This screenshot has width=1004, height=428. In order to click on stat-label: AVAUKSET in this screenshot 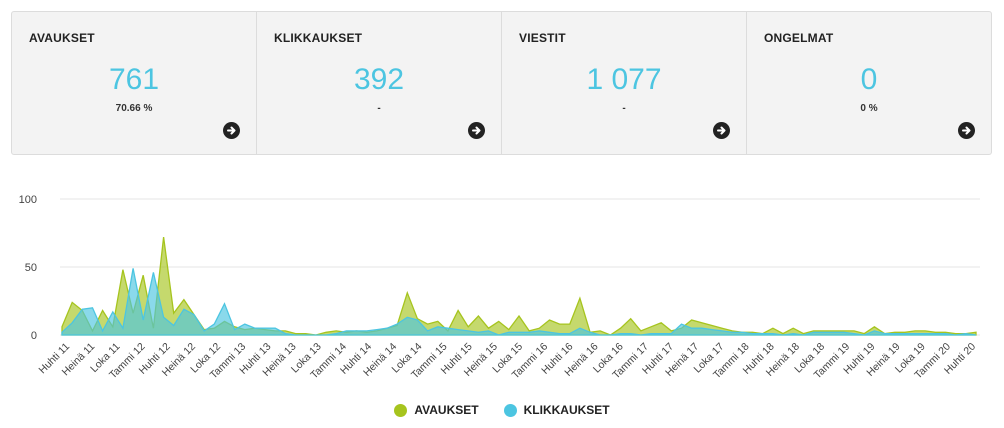, I will do `click(62, 38)`.